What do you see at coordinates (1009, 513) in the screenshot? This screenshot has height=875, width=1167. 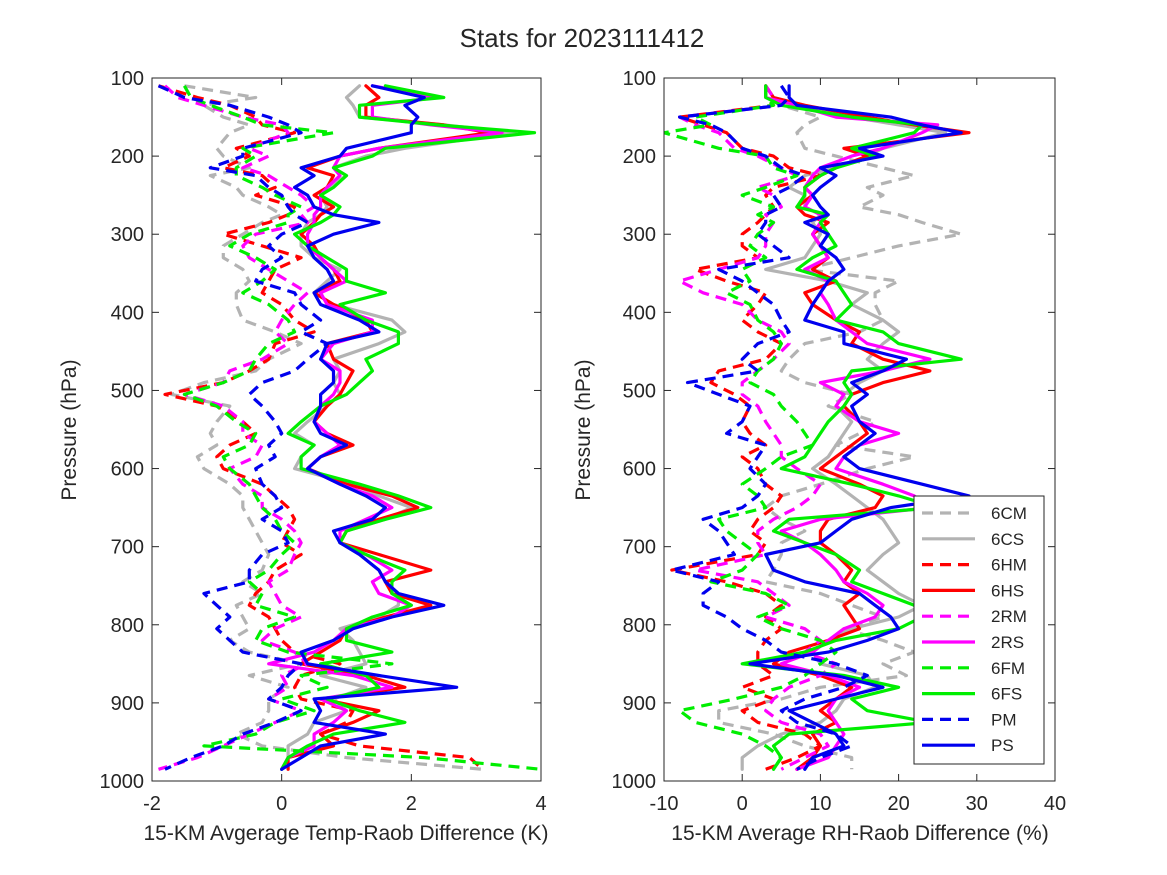 I see `legend-label-6cm: 6CM` at bounding box center [1009, 513].